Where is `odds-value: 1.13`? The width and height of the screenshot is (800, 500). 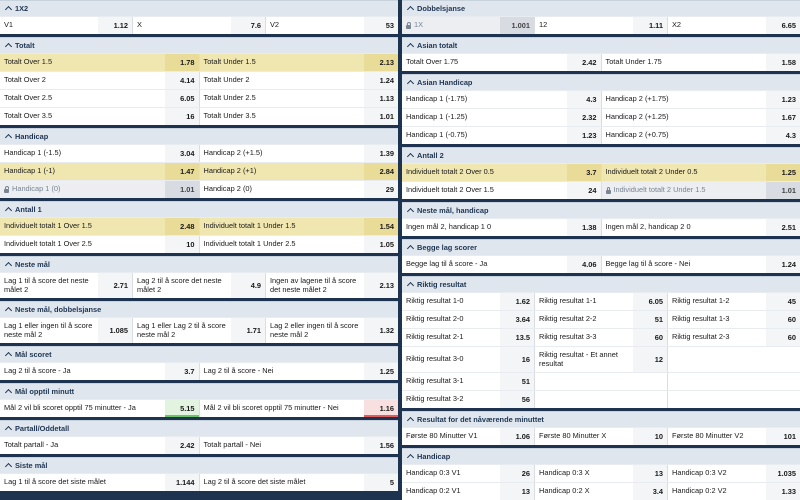
odds-value: 1.13 is located at coordinates (381, 98).